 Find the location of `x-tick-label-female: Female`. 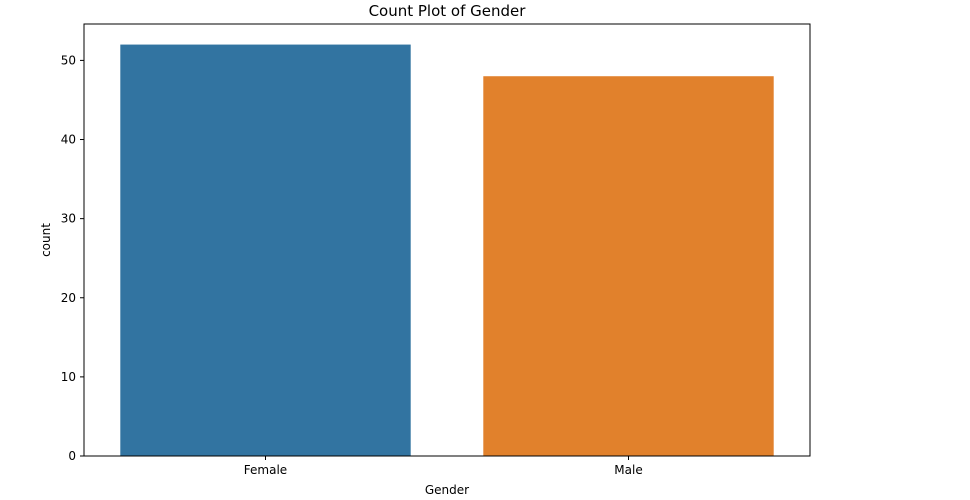

x-tick-label-female: Female is located at coordinates (265, 470).